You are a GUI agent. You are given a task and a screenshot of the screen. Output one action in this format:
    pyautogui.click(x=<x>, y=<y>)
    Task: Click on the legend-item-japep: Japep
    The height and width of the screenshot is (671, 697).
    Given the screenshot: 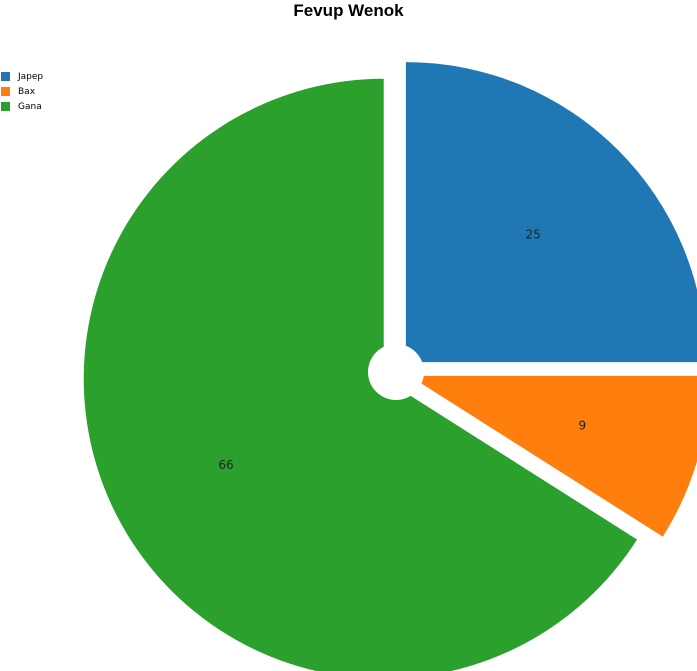 What is the action you would take?
    pyautogui.click(x=21, y=76)
    